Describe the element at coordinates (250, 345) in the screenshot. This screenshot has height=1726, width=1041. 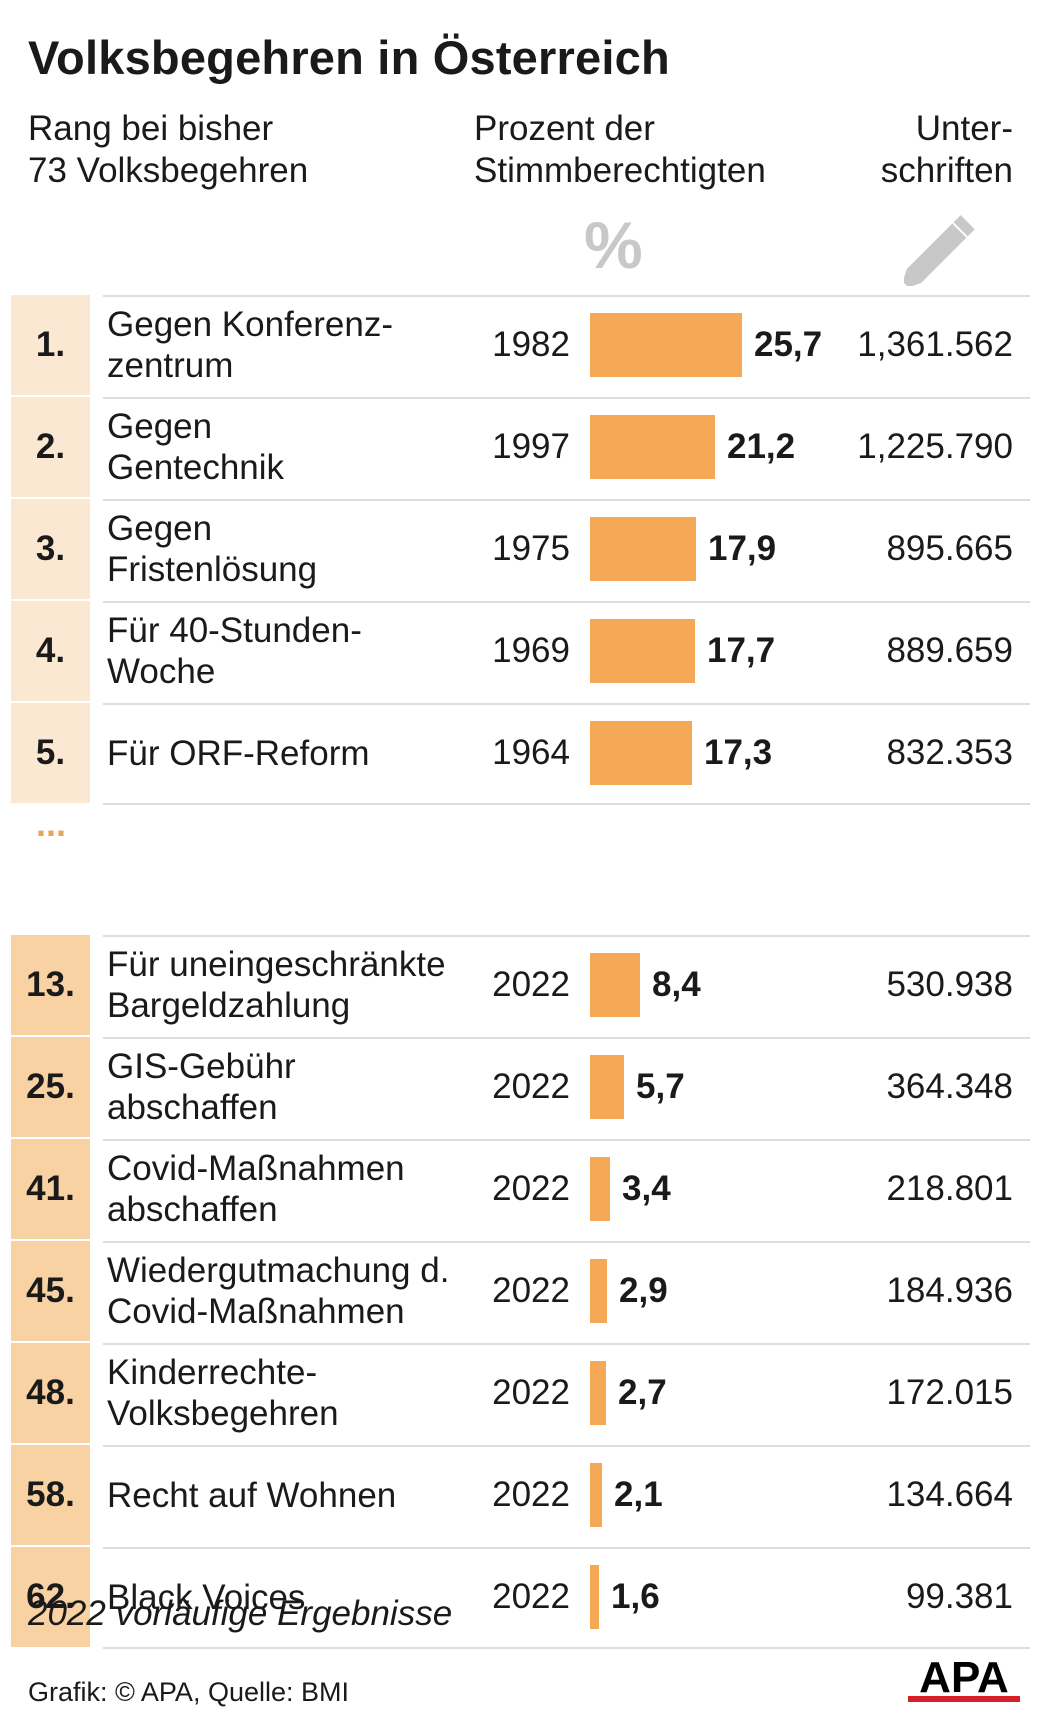
I see `initiative-name: Gegen Konferenz- zentrum` at that location.